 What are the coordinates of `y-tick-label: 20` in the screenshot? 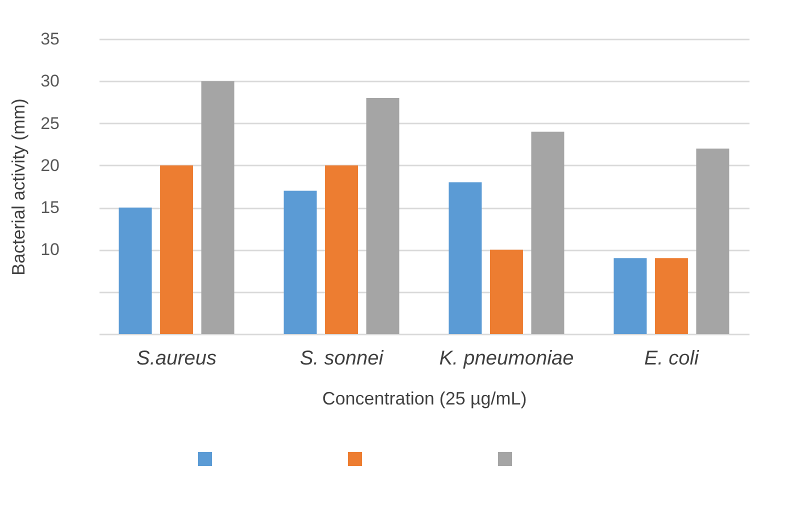 It's located at (50, 165).